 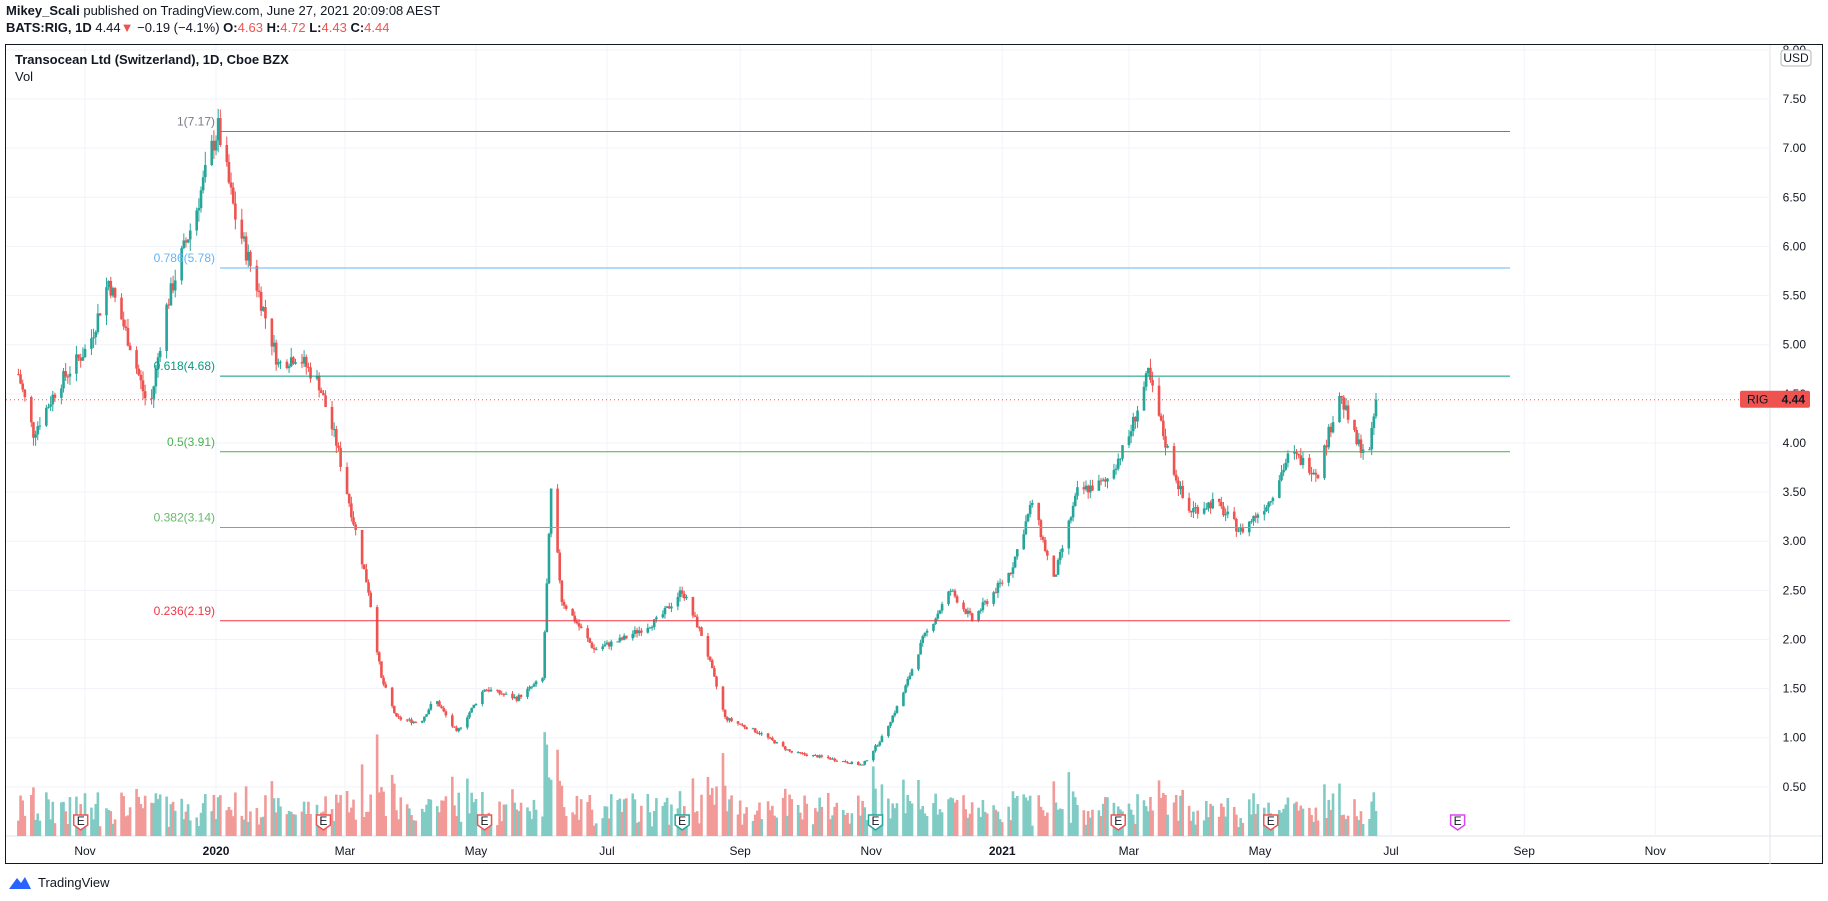 I want to click on currency-box, so click(x=1796, y=58).